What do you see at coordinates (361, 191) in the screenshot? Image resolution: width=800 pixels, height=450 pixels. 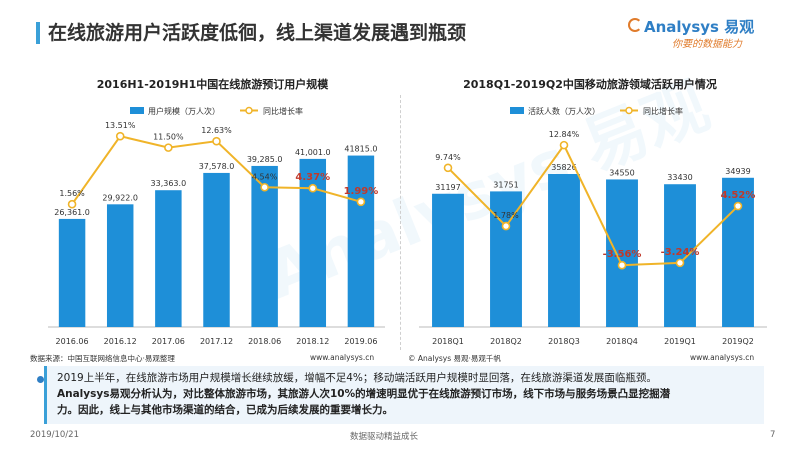 I see `growth-value-label: 1.99%` at bounding box center [361, 191].